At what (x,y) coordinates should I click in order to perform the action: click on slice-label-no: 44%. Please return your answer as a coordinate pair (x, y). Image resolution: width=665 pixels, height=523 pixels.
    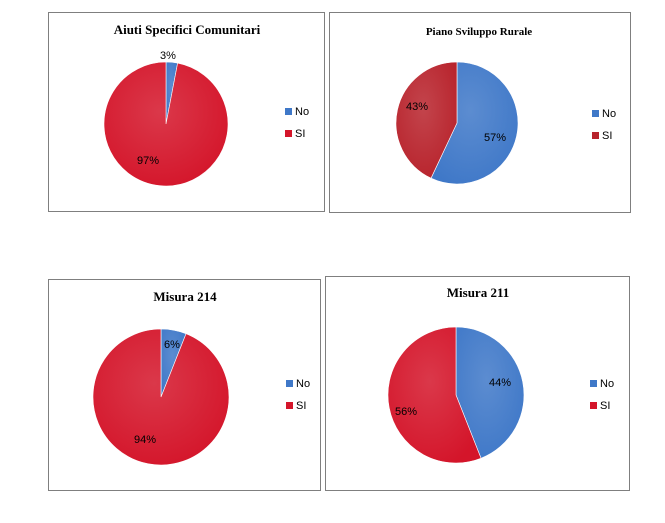
    Looking at the image, I should click on (500, 383).